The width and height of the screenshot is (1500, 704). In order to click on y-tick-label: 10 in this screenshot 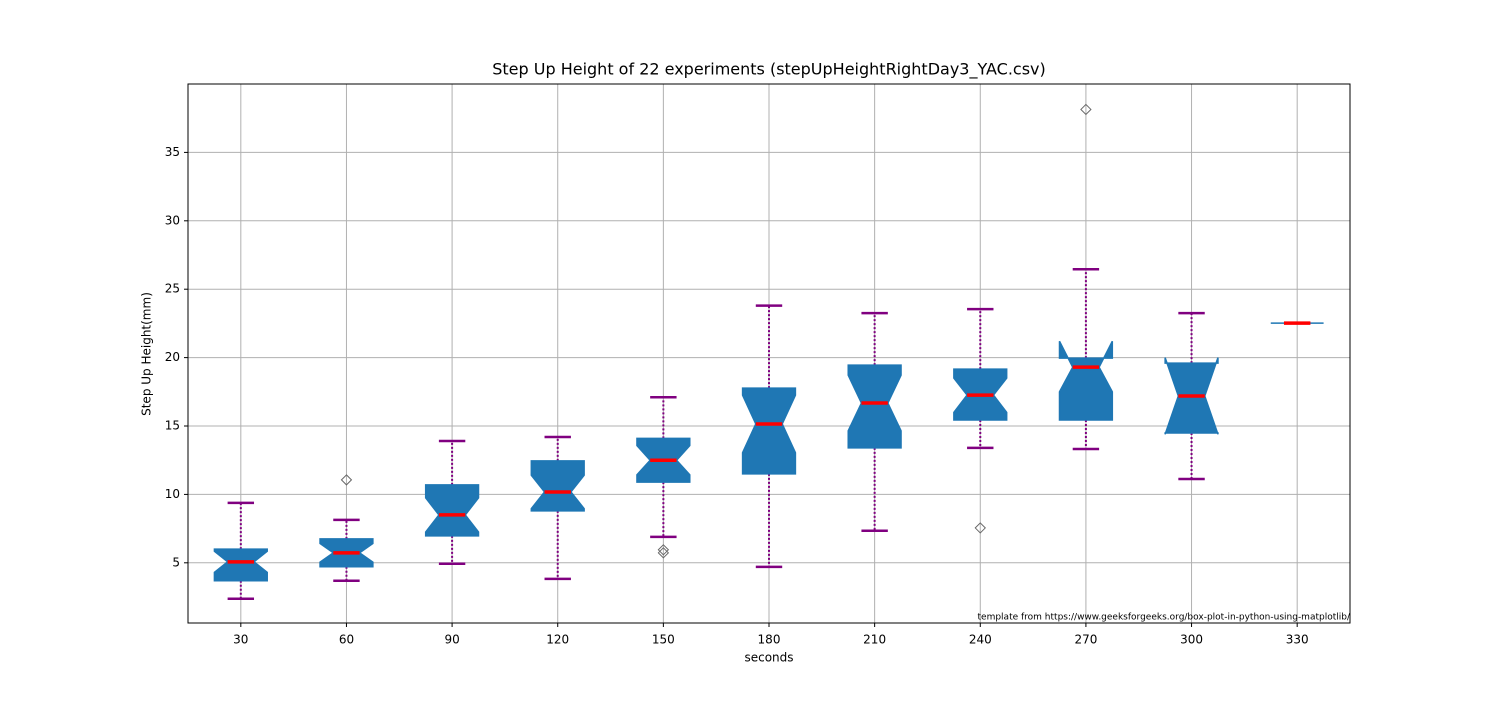, I will do `click(172, 494)`.